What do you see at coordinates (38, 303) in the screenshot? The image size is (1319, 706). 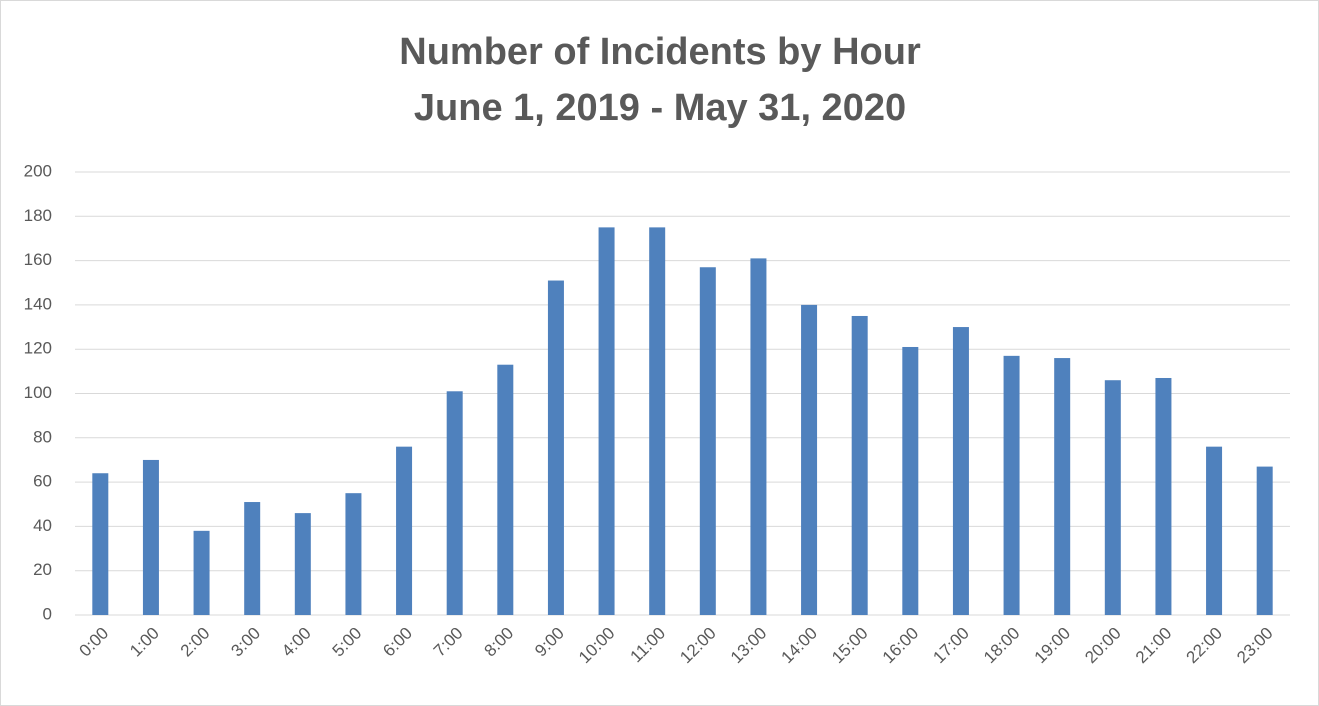 I see `y-tick-label: 140` at bounding box center [38, 303].